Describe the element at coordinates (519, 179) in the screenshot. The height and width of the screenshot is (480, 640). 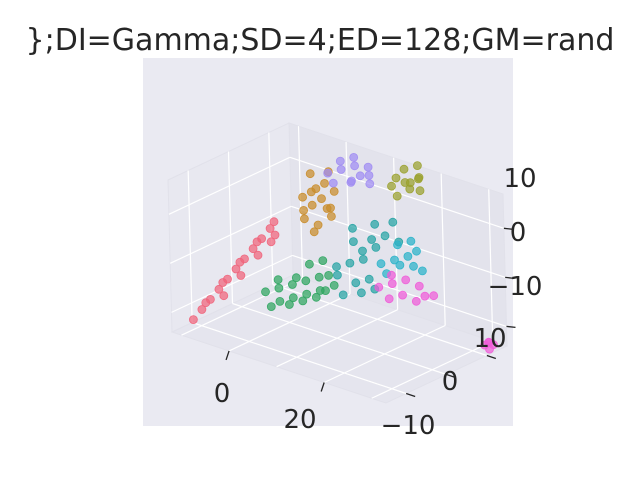
I see `z-tick-label-0: 10` at that location.